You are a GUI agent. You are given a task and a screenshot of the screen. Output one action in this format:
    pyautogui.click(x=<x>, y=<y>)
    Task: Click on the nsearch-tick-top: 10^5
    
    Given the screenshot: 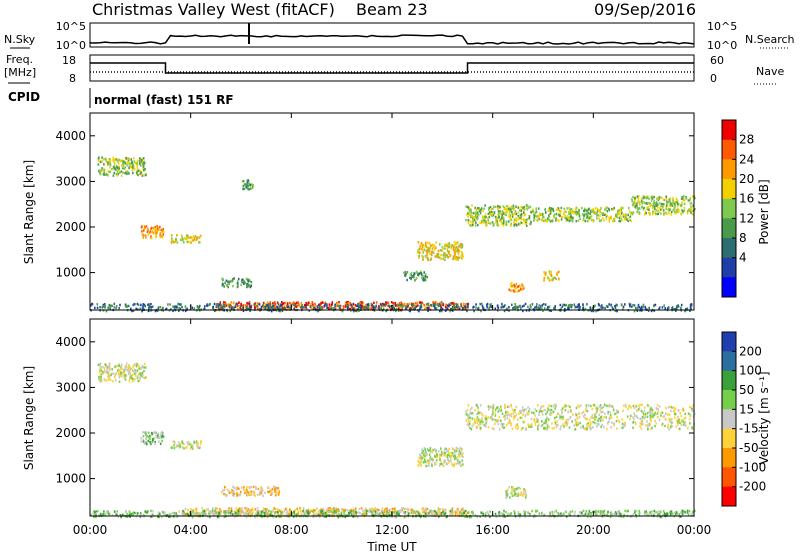 What is the action you would take?
    pyautogui.click(x=722, y=26)
    